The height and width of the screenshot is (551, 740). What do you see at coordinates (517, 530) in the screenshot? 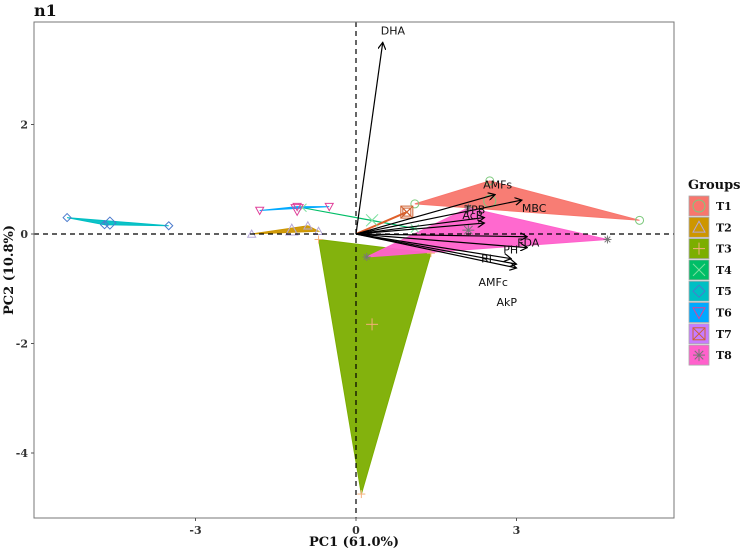
I see `x-tick-label: 3` at bounding box center [517, 530].